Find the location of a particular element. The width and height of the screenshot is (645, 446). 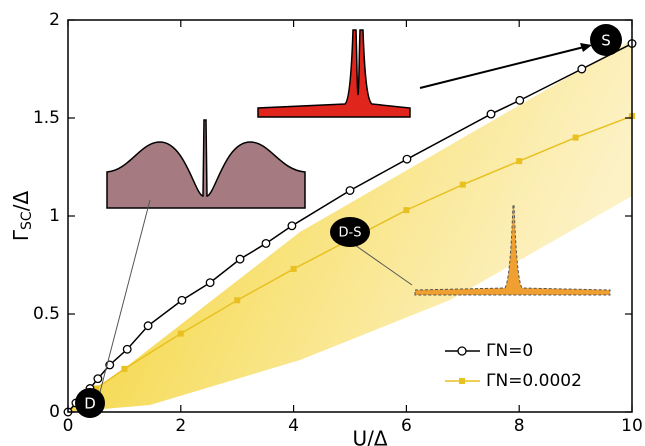

y-label-rest: /Δ is located at coordinates (21, 201).